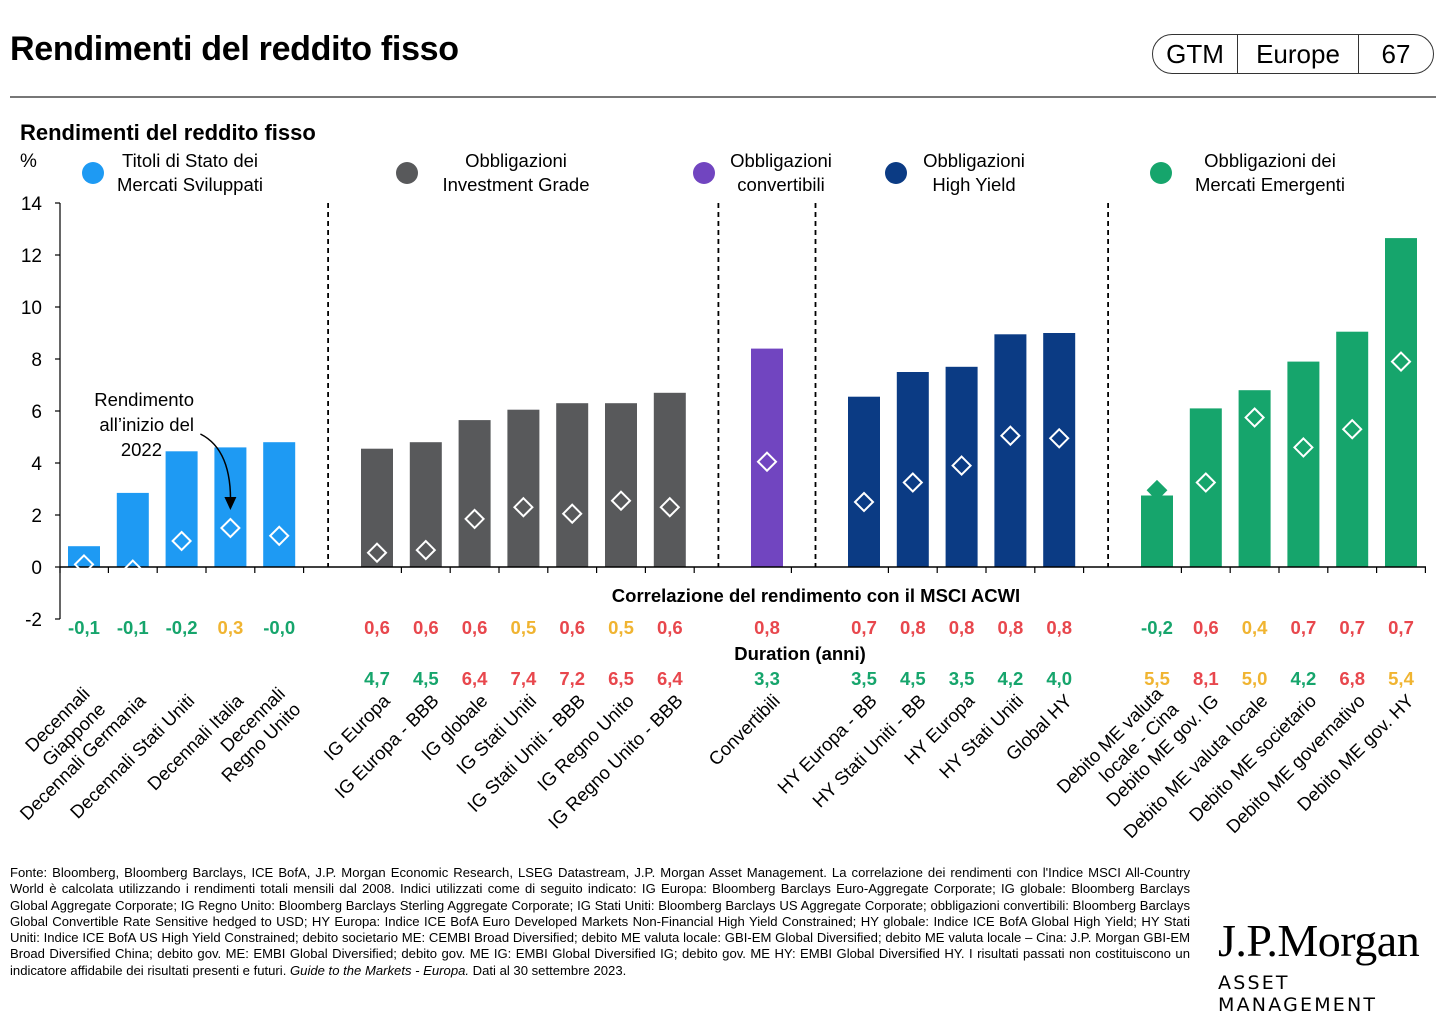 The image size is (1456, 1020). I want to click on legend-label: Investment Grade, so click(515, 184).